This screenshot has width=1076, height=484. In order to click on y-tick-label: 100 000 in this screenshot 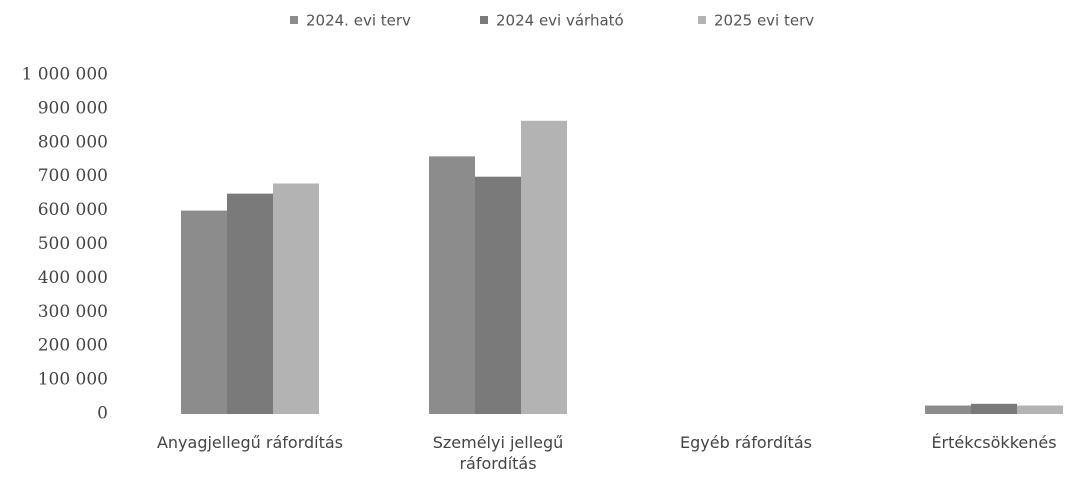, I will do `click(73, 380)`.